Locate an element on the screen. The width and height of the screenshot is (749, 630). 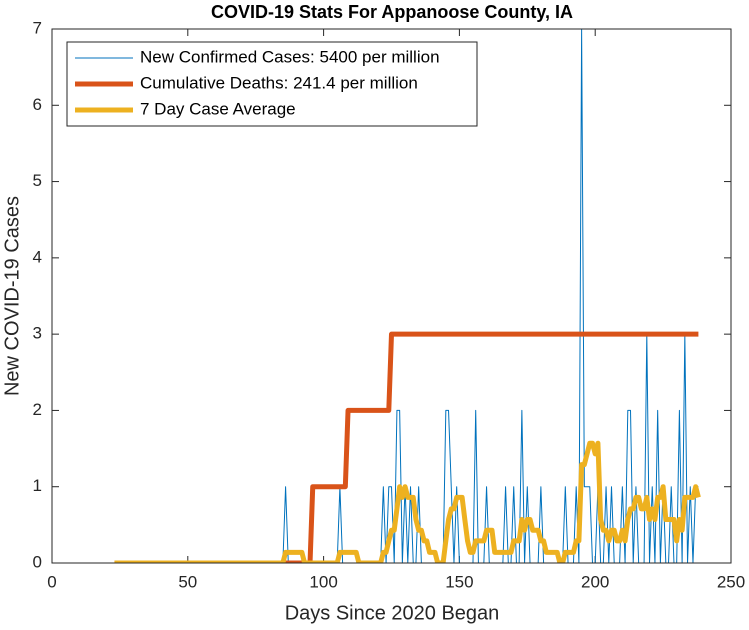
legend-label: Cumulative Deaths: 241.4 per million is located at coordinates (279, 82).